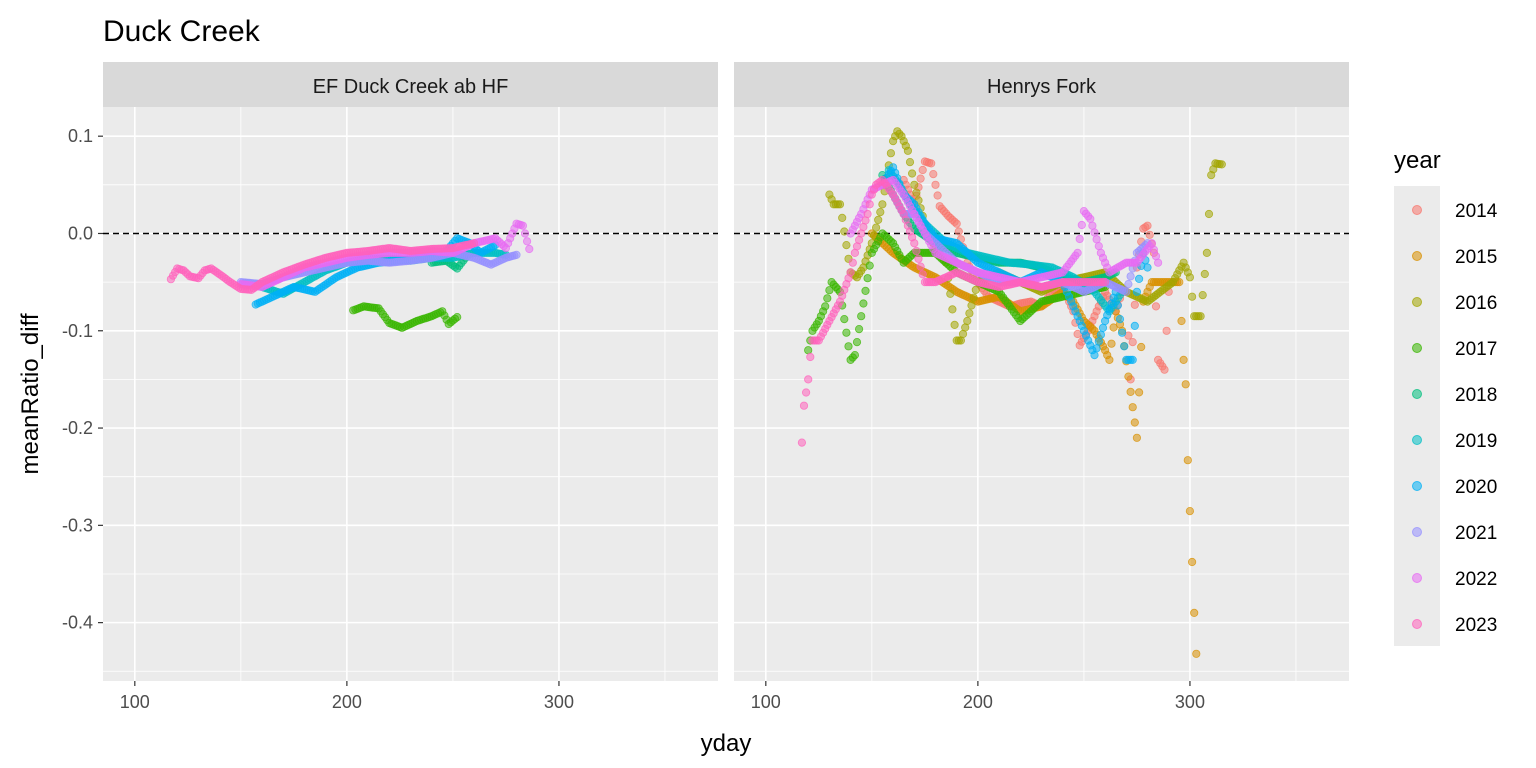 The height and width of the screenshot is (768, 1536). What do you see at coordinates (1417, 486) in the screenshot?
I see `legend-key-2020` at bounding box center [1417, 486].